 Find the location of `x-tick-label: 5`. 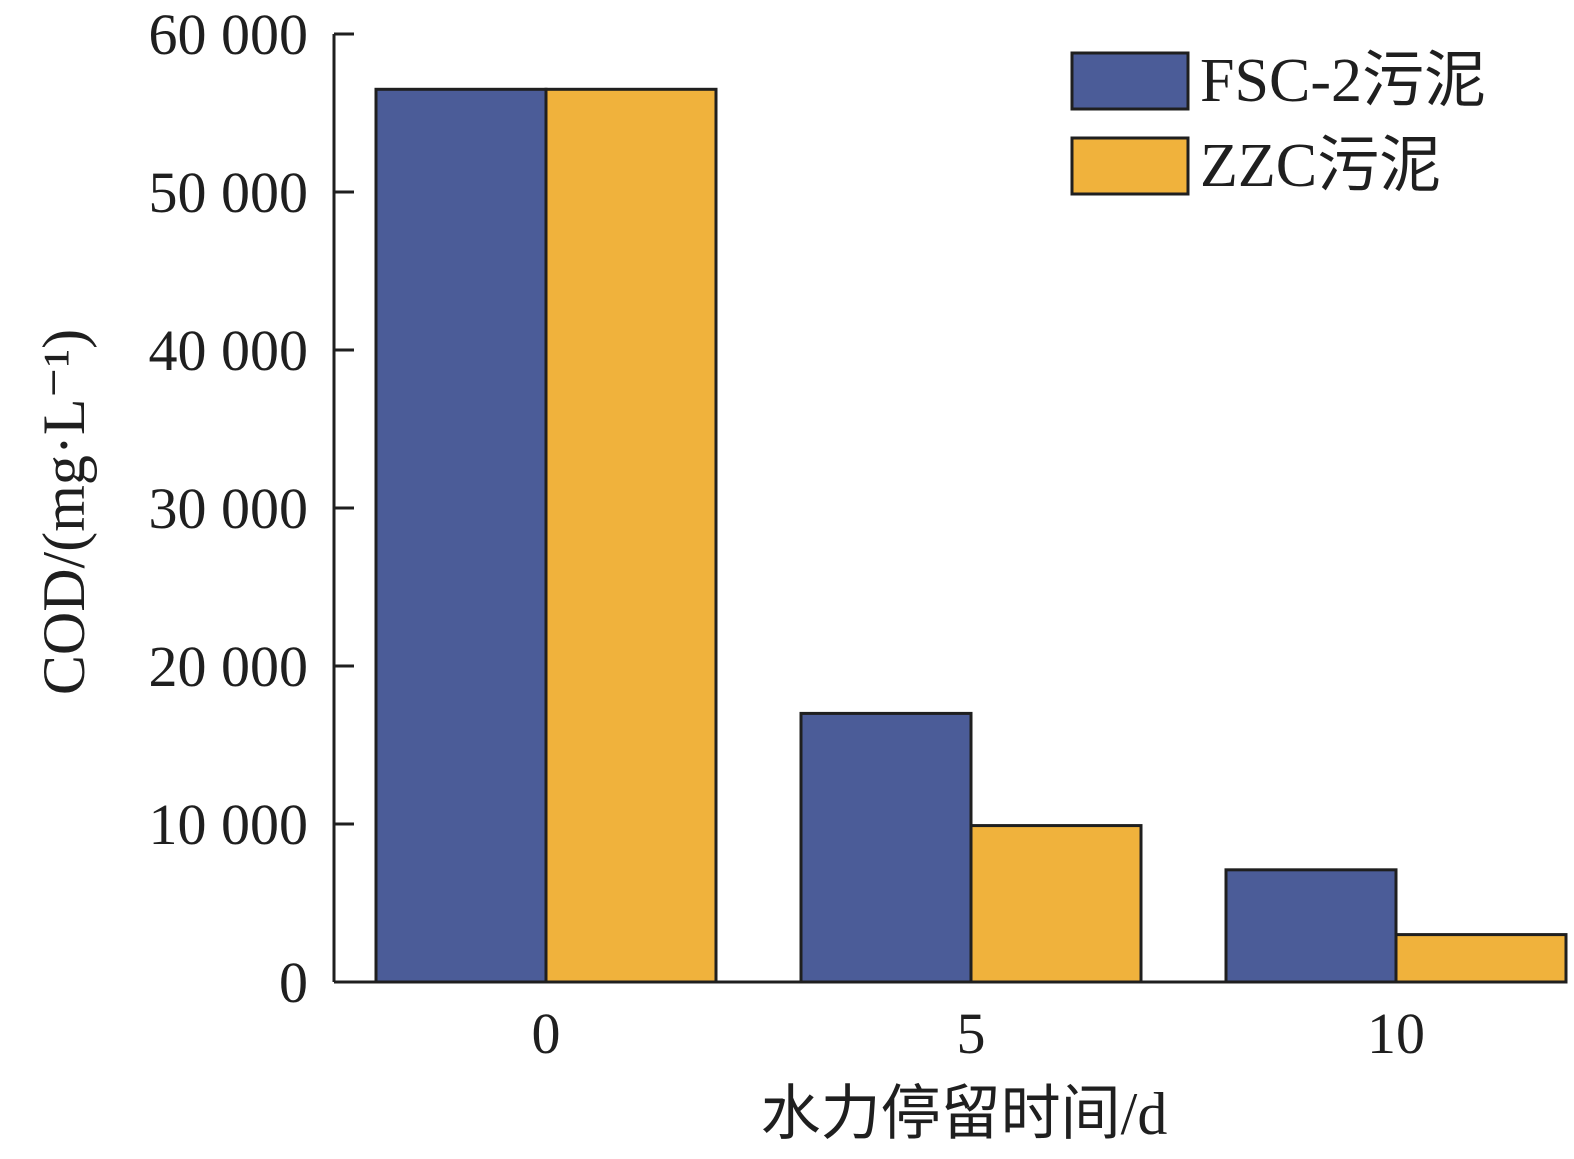

x-tick-label: 5 is located at coordinates (971, 1033).